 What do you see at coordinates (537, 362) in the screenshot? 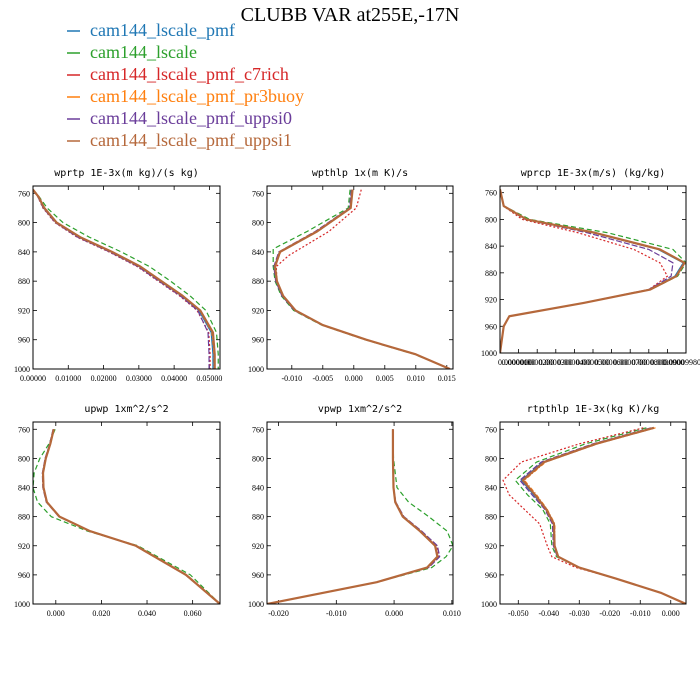
I see `x-tick-label: 0.0000200` at bounding box center [537, 362].